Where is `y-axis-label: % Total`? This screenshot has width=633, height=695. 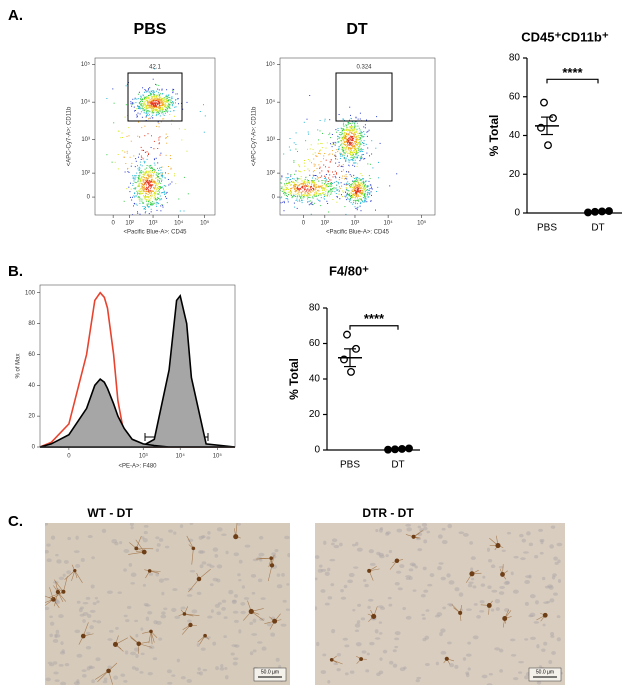
y-axis-label: % Total is located at coordinates (494, 136).